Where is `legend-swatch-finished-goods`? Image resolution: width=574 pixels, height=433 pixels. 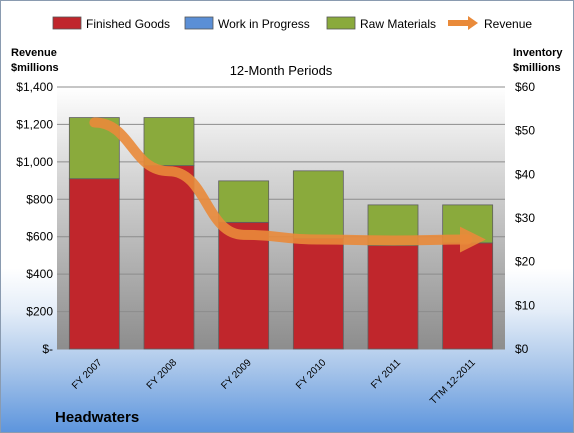 legend-swatch-finished-goods is located at coordinates (67, 23).